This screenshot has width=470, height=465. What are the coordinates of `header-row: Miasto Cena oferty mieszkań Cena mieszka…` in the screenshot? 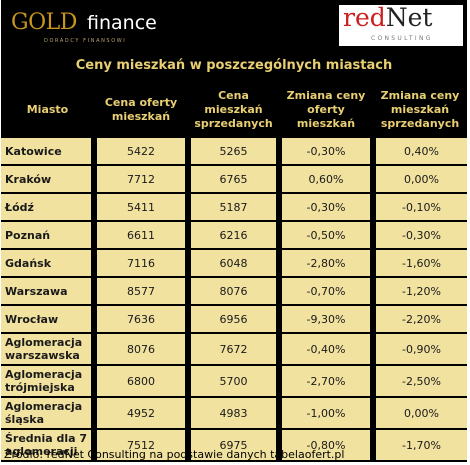 It's located at (234, 110).